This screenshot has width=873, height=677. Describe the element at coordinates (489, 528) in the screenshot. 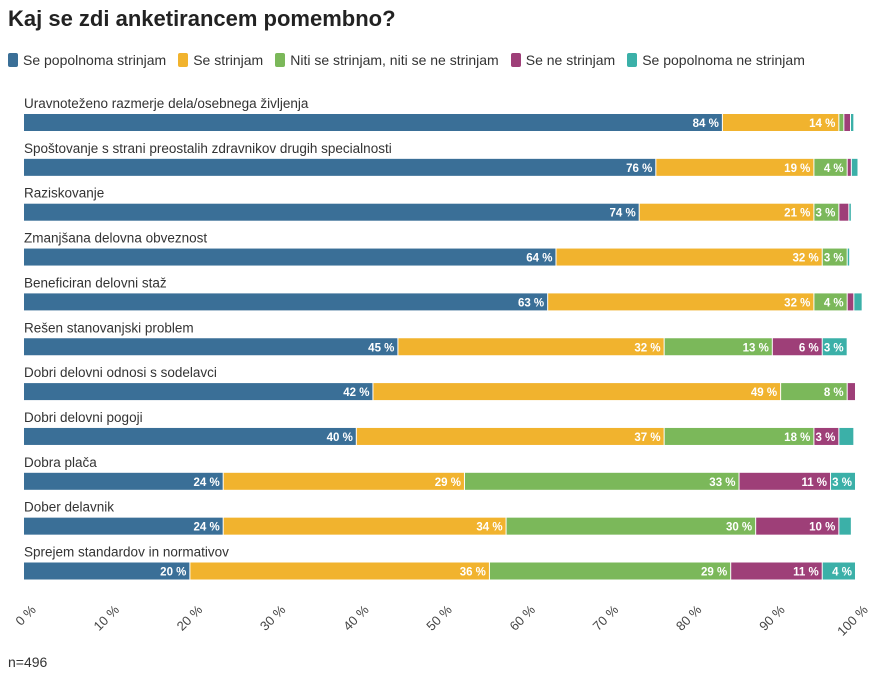

I see `data-label: 34 %` at that location.